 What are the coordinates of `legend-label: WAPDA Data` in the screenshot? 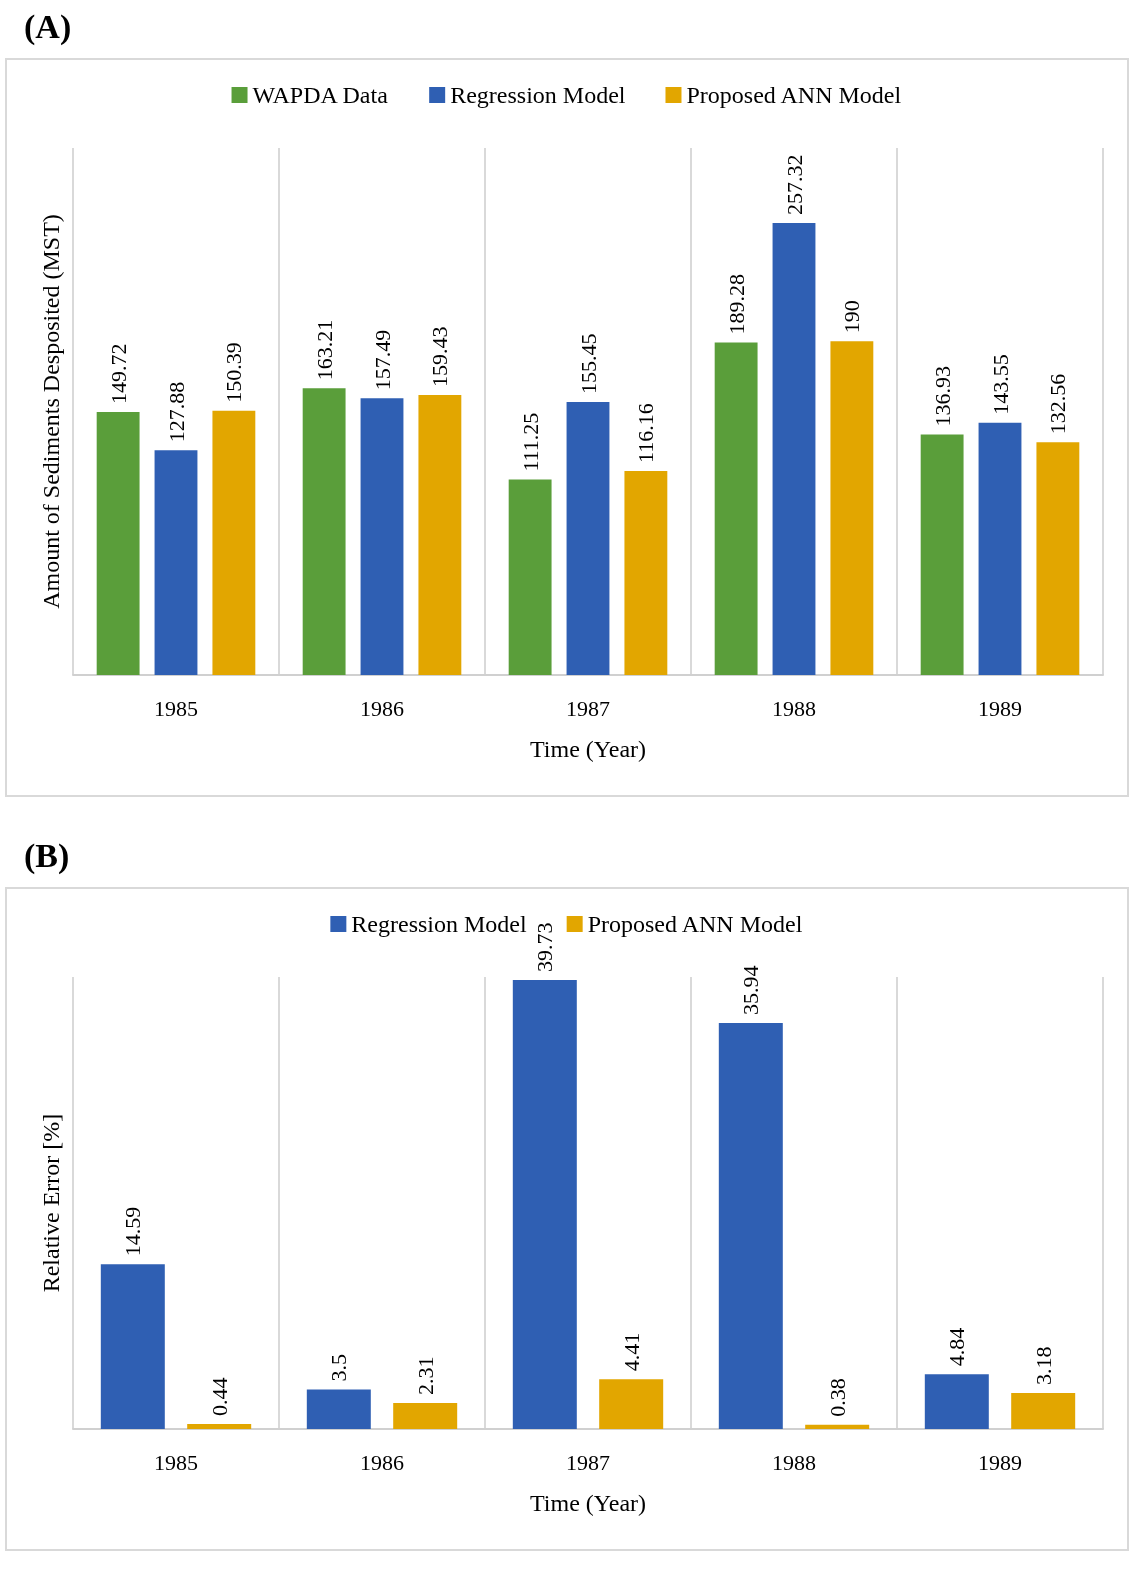 It's located at (320, 95).